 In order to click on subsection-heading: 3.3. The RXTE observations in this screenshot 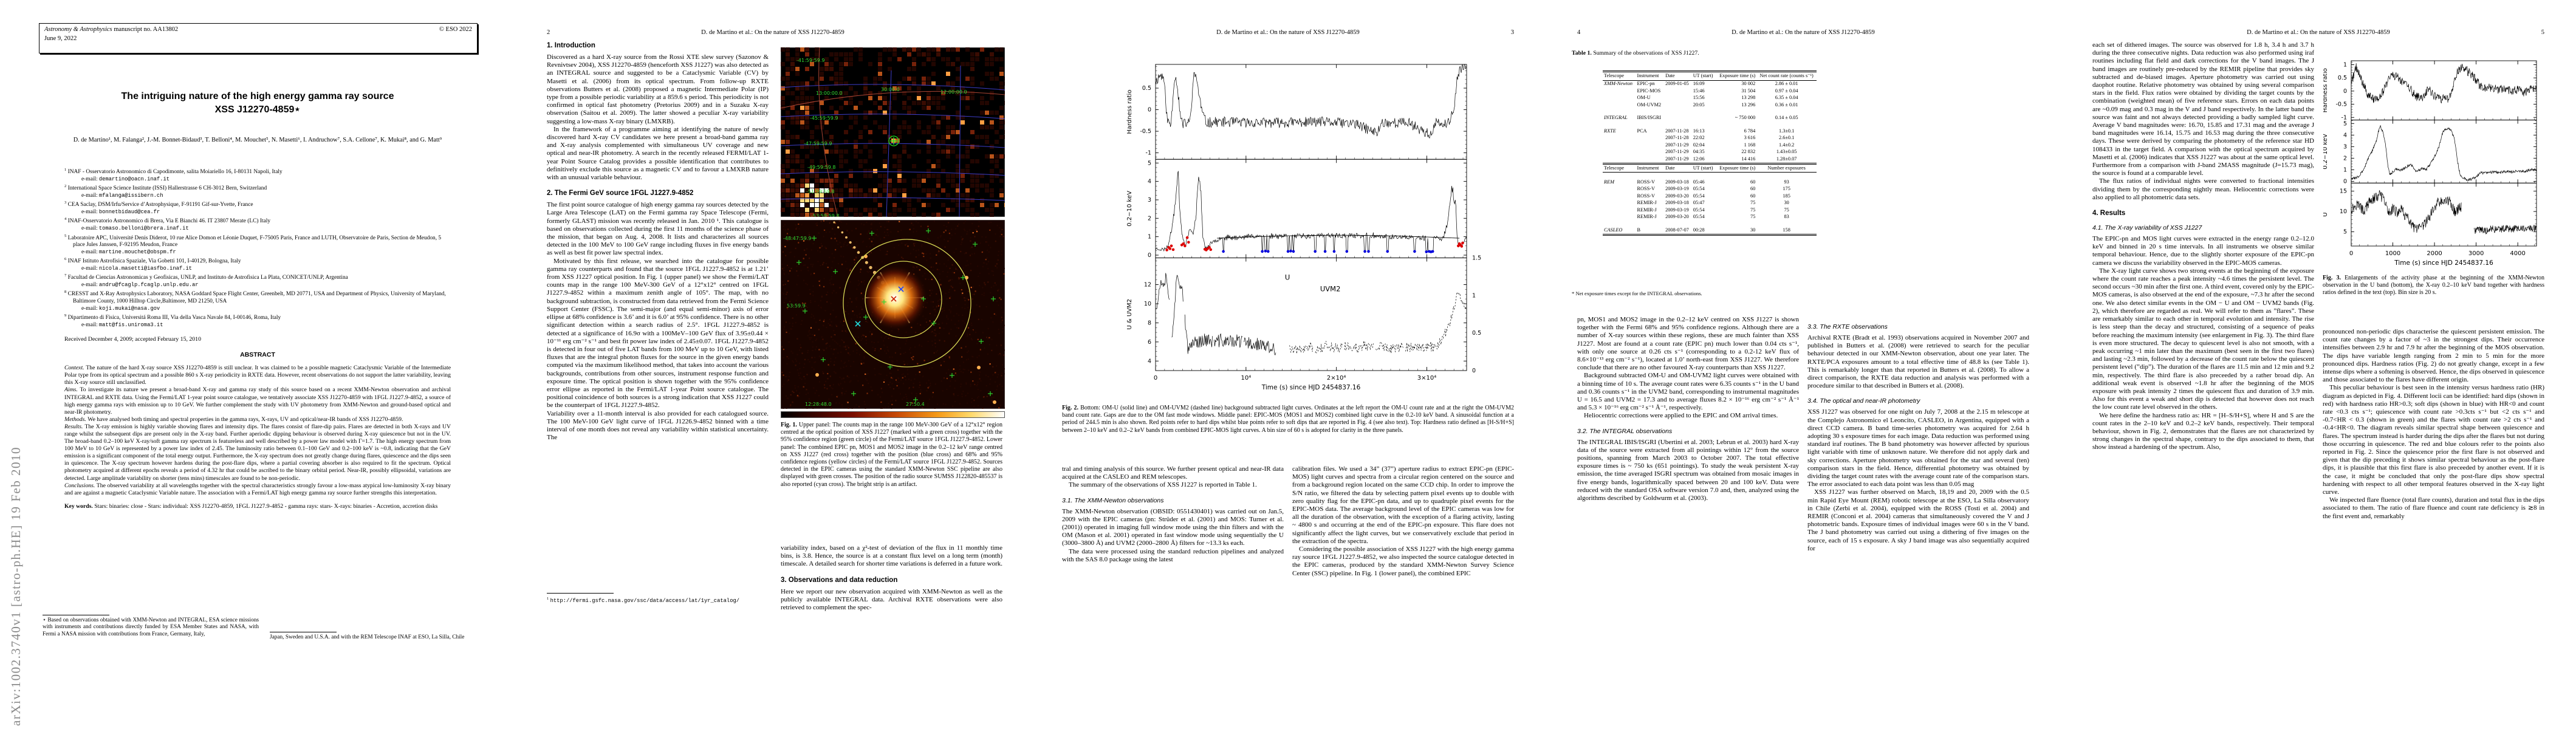, I will do `click(1847, 327)`.